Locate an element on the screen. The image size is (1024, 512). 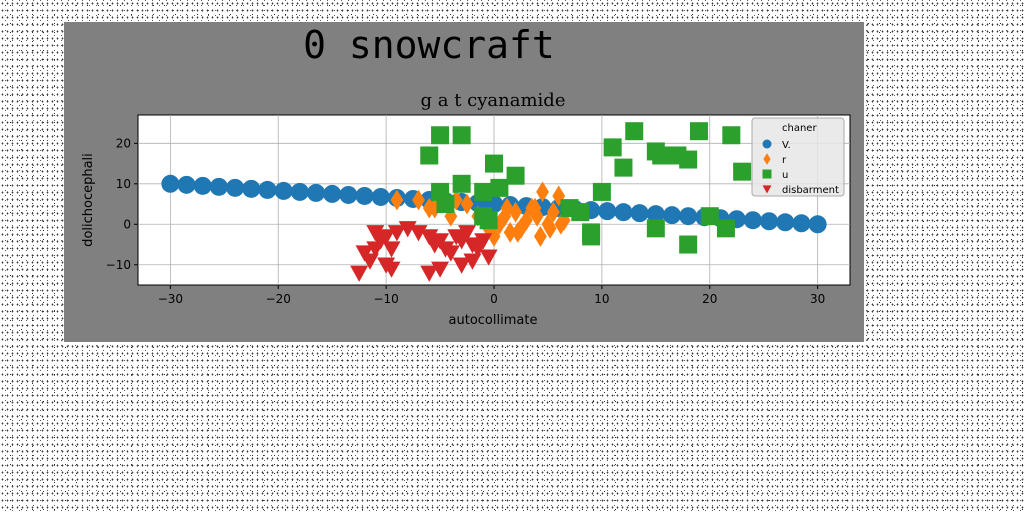
x-tick-label: 10 is located at coordinates (601, 299).